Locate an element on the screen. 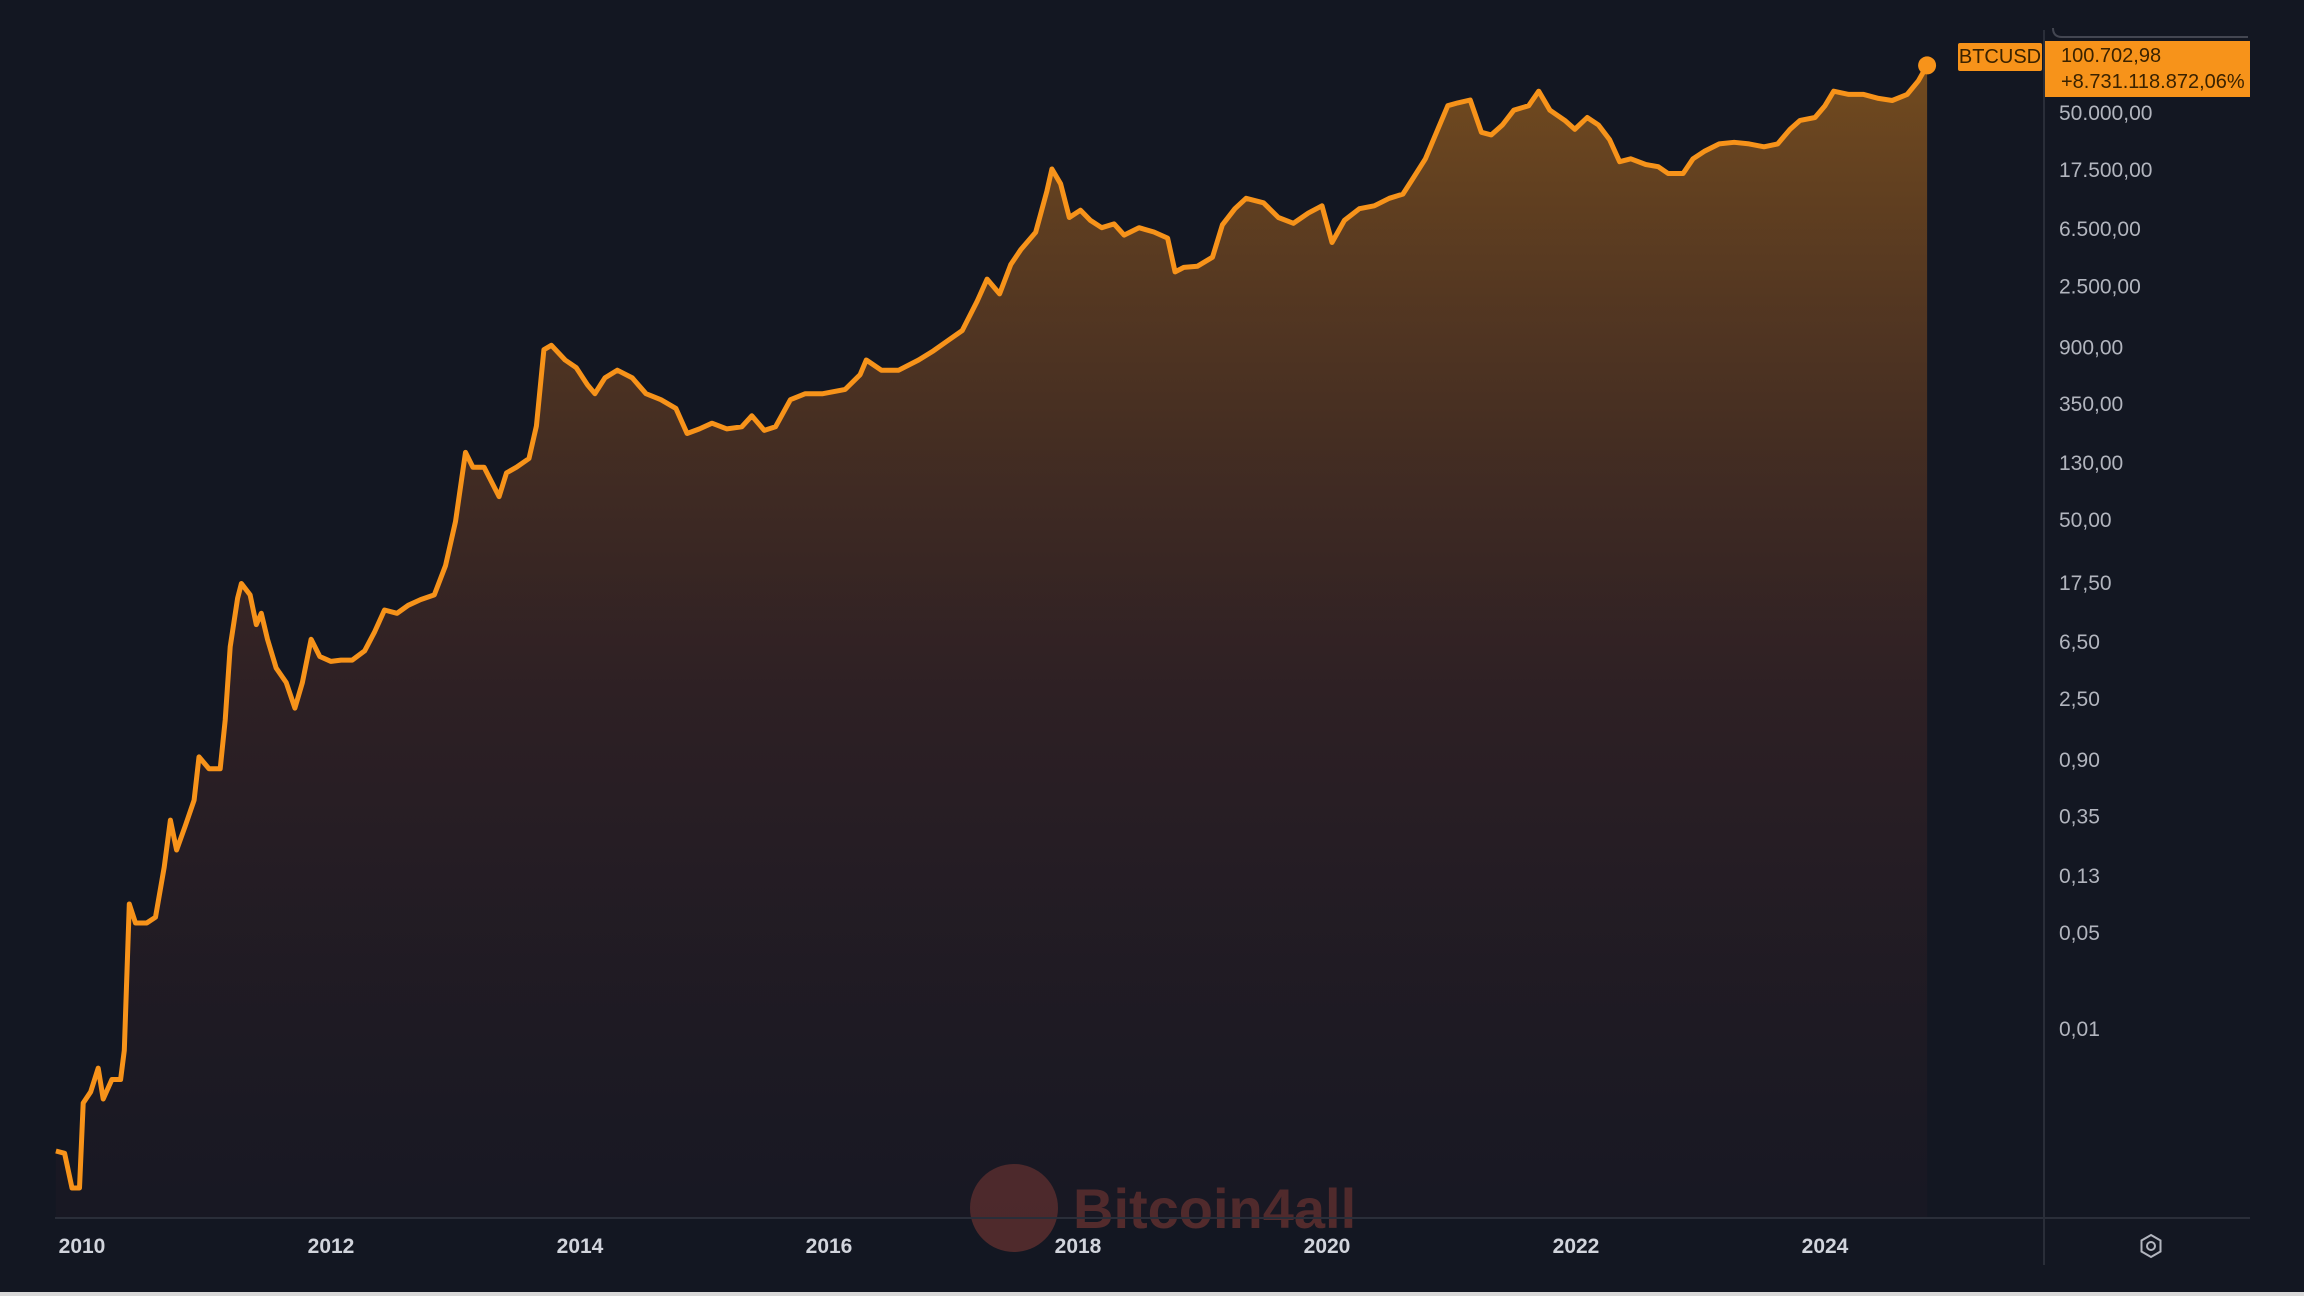  y-tick-label: 2,50 is located at coordinates (2079, 699).